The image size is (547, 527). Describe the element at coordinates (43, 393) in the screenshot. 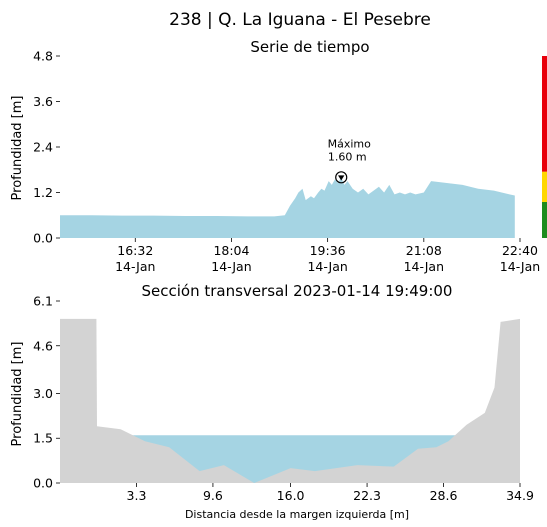

I see `y-tick-label: 3.0` at that location.